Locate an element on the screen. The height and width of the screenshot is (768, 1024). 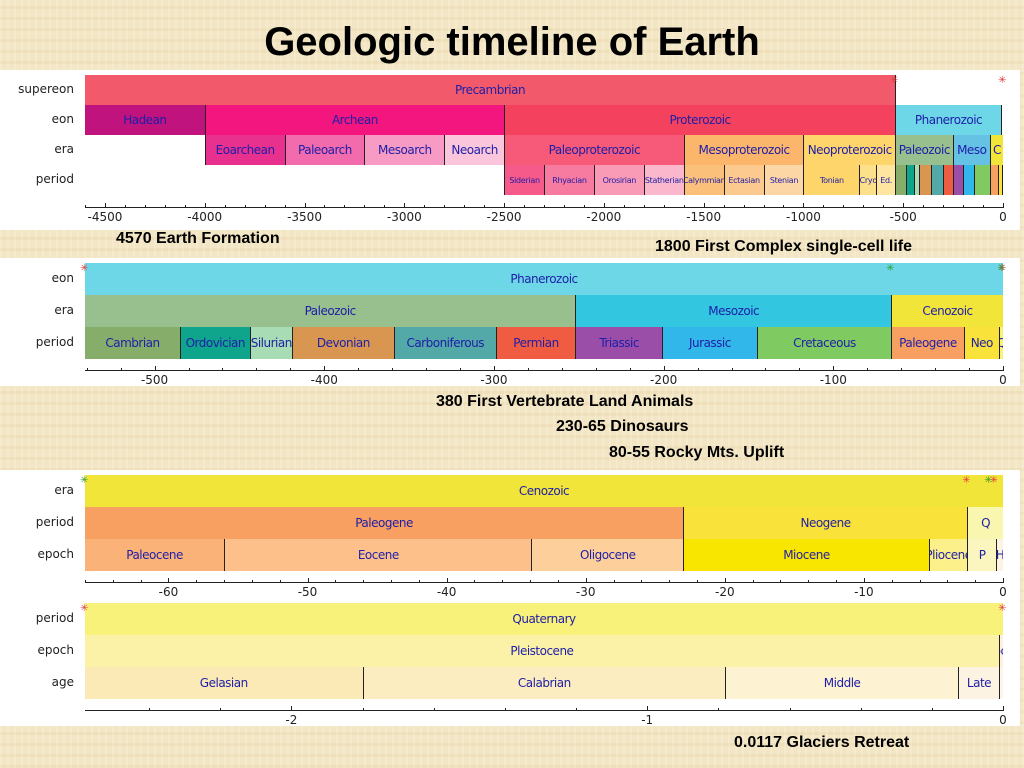
row-label-era: era is located at coordinates (64, 149).